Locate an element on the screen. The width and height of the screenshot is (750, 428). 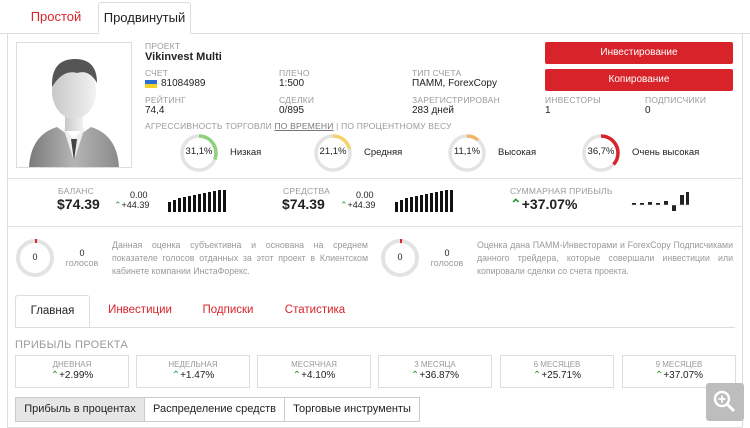
tab-main: Главная is located at coordinates (52, 311).